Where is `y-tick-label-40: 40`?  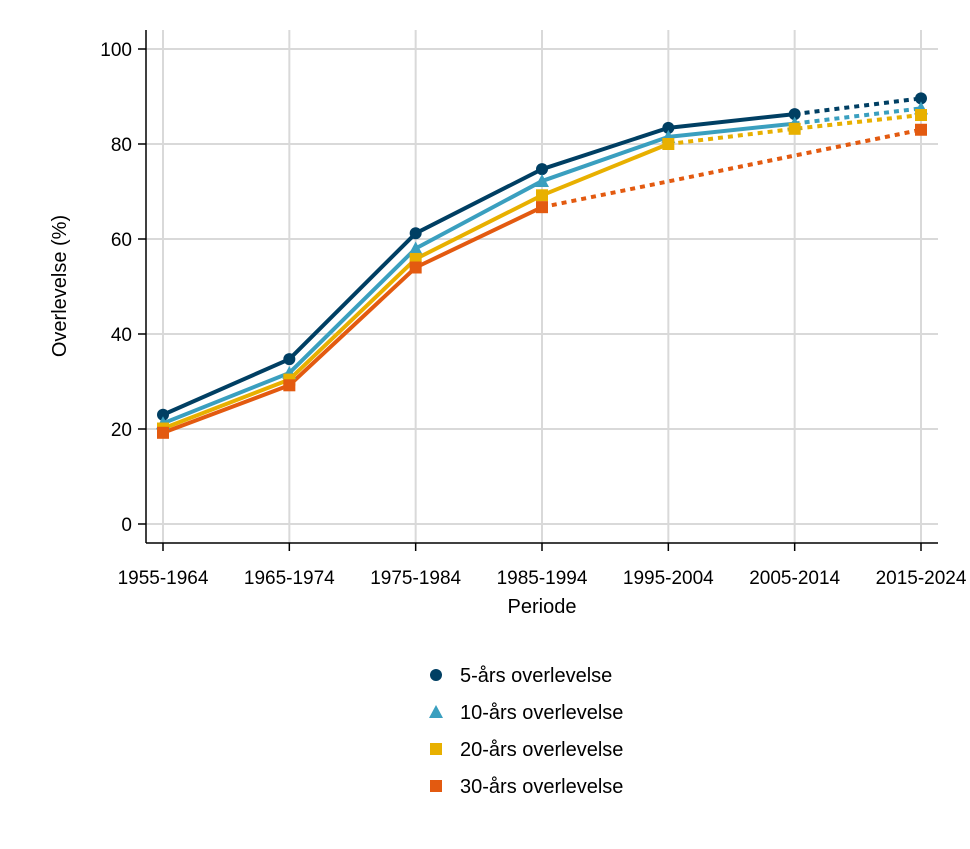
y-tick-label-40: 40 is located at coordinates (121, 335).